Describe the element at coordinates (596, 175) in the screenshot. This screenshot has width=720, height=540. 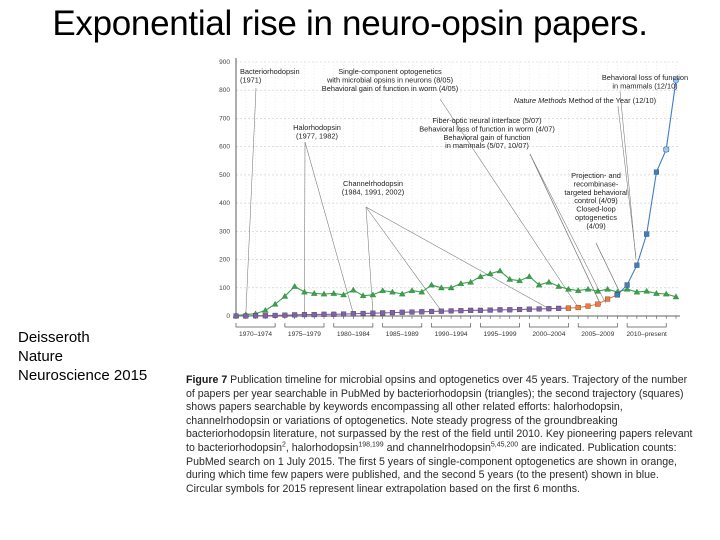
I see `annotation-6-line-0: Projection- and` at that location.